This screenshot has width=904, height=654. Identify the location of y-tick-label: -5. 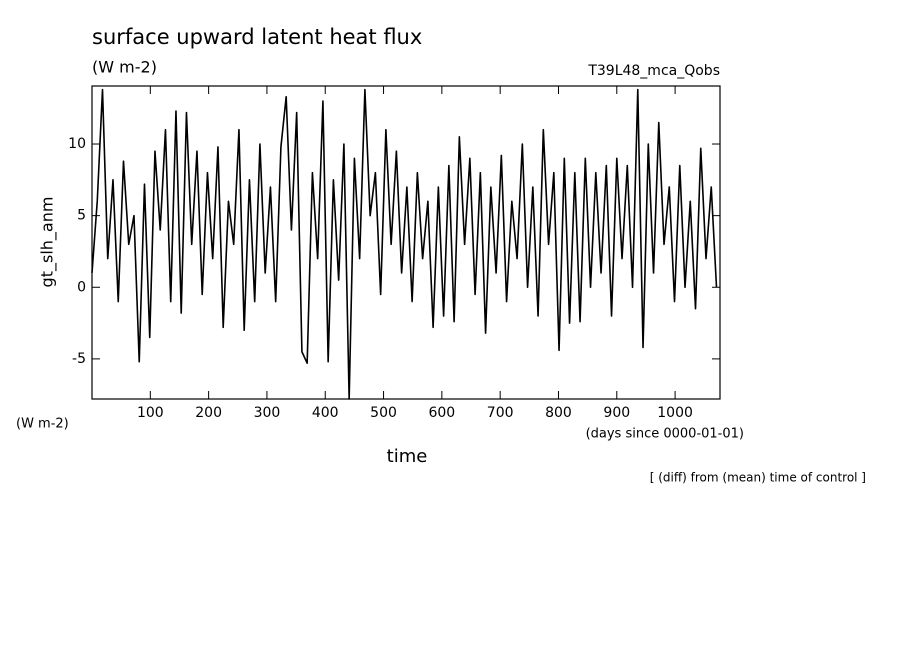
(79, 359).